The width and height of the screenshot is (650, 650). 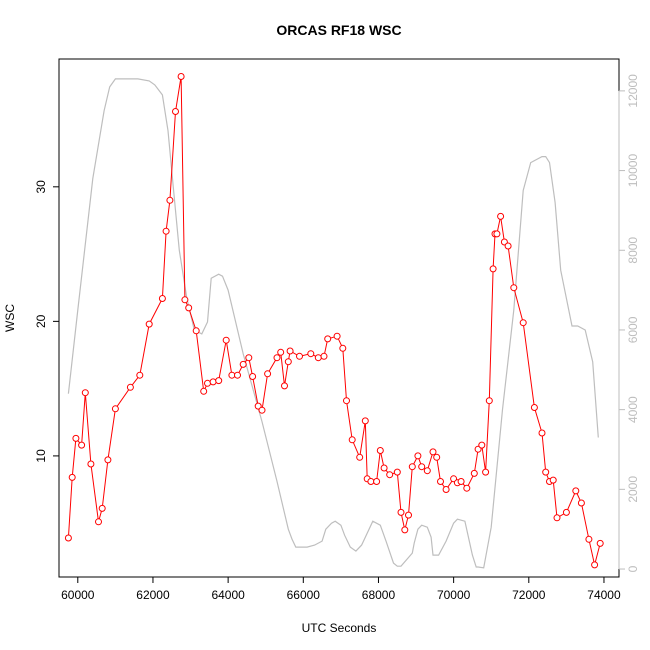 What do you see at coordinates (41, 456) in the screenshot?
I see `y-tick-label: 10` at bounding box center [41, 456].